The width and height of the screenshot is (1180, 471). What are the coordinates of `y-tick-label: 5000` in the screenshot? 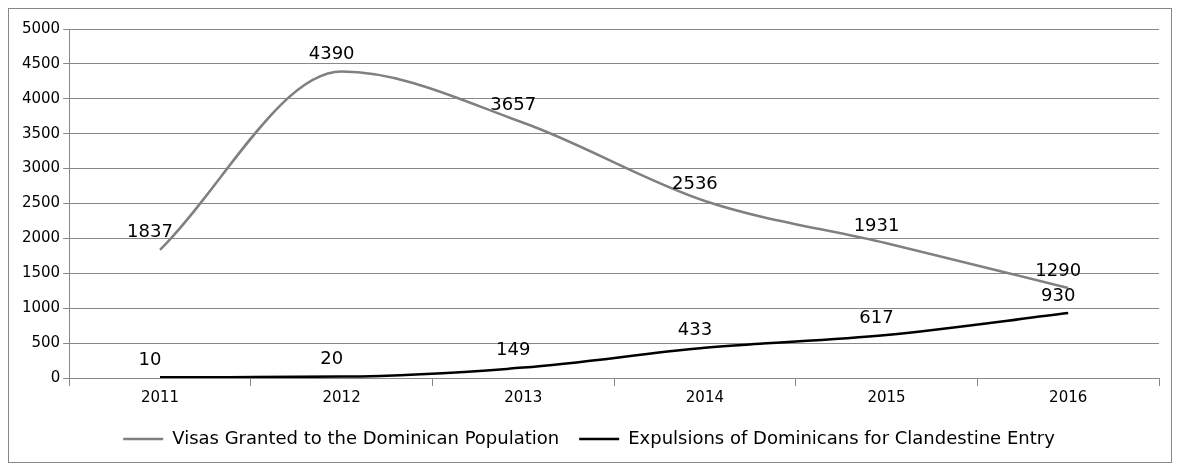 It's located at (41, 27).